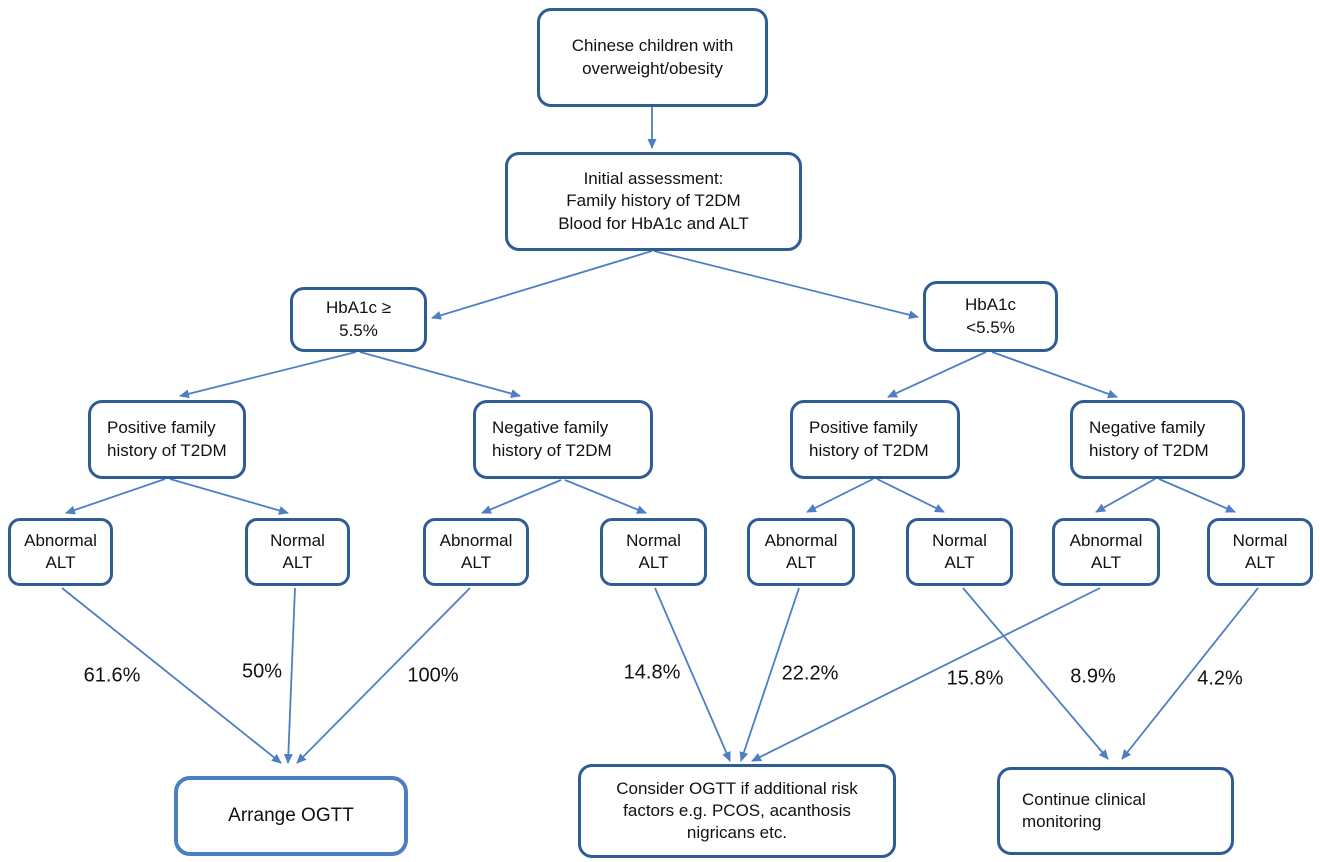 The image size is (1320, 862). Describe the element at coordinates (786, 285) in the screenshot. I see `edge-initial-to-hba1c-low` at that location.